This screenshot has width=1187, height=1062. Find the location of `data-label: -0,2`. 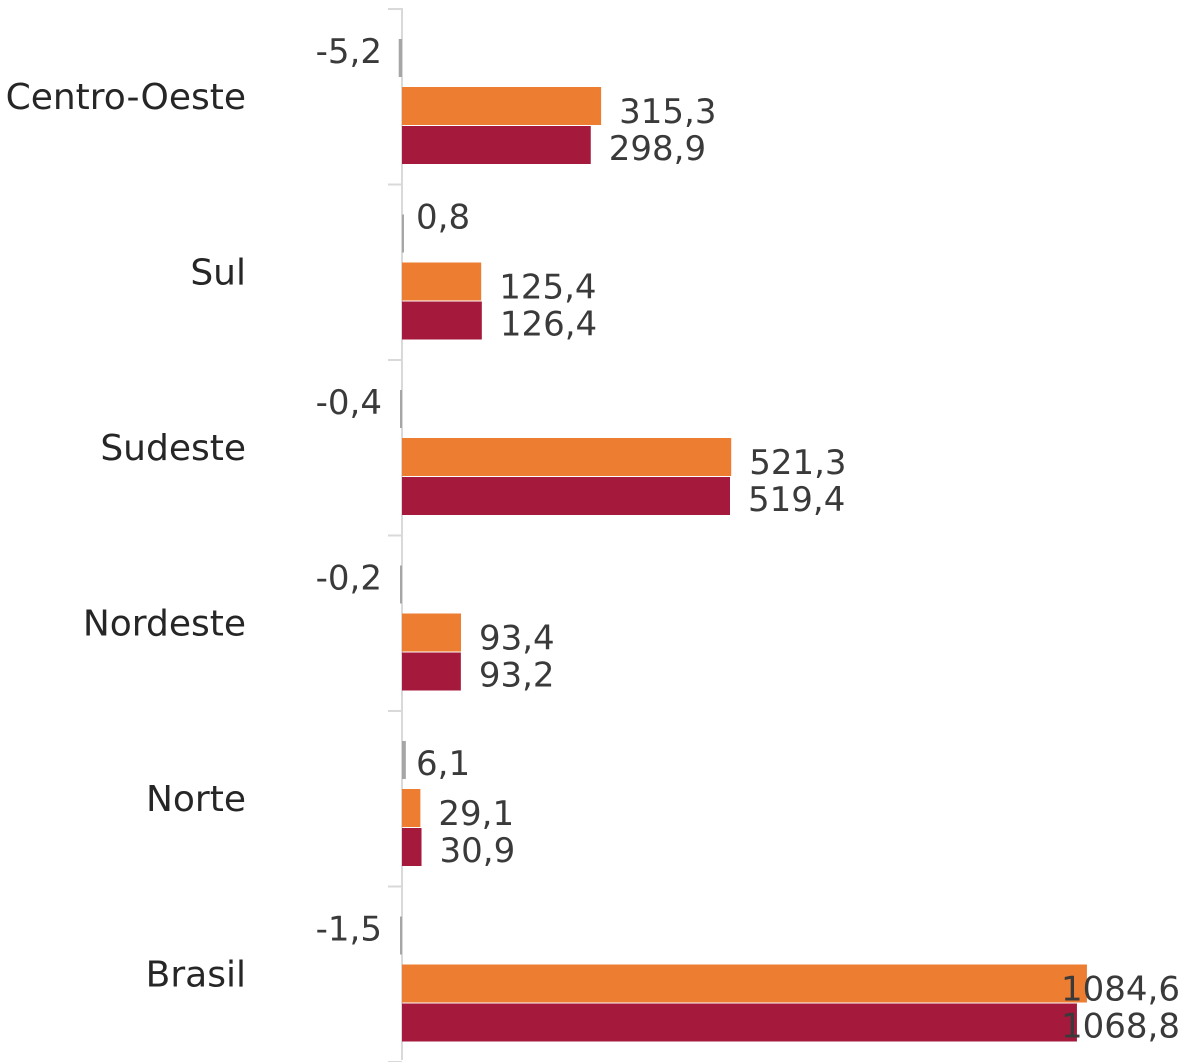

data-label: -0,2 is located at coordinates (349, 579).